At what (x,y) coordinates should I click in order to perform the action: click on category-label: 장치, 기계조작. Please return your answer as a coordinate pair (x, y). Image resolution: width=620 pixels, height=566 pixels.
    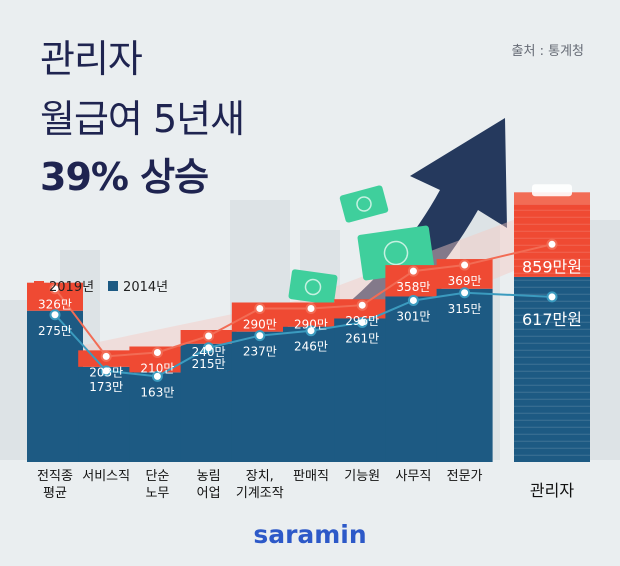
    Looking at the image, I should click on (260, 485).